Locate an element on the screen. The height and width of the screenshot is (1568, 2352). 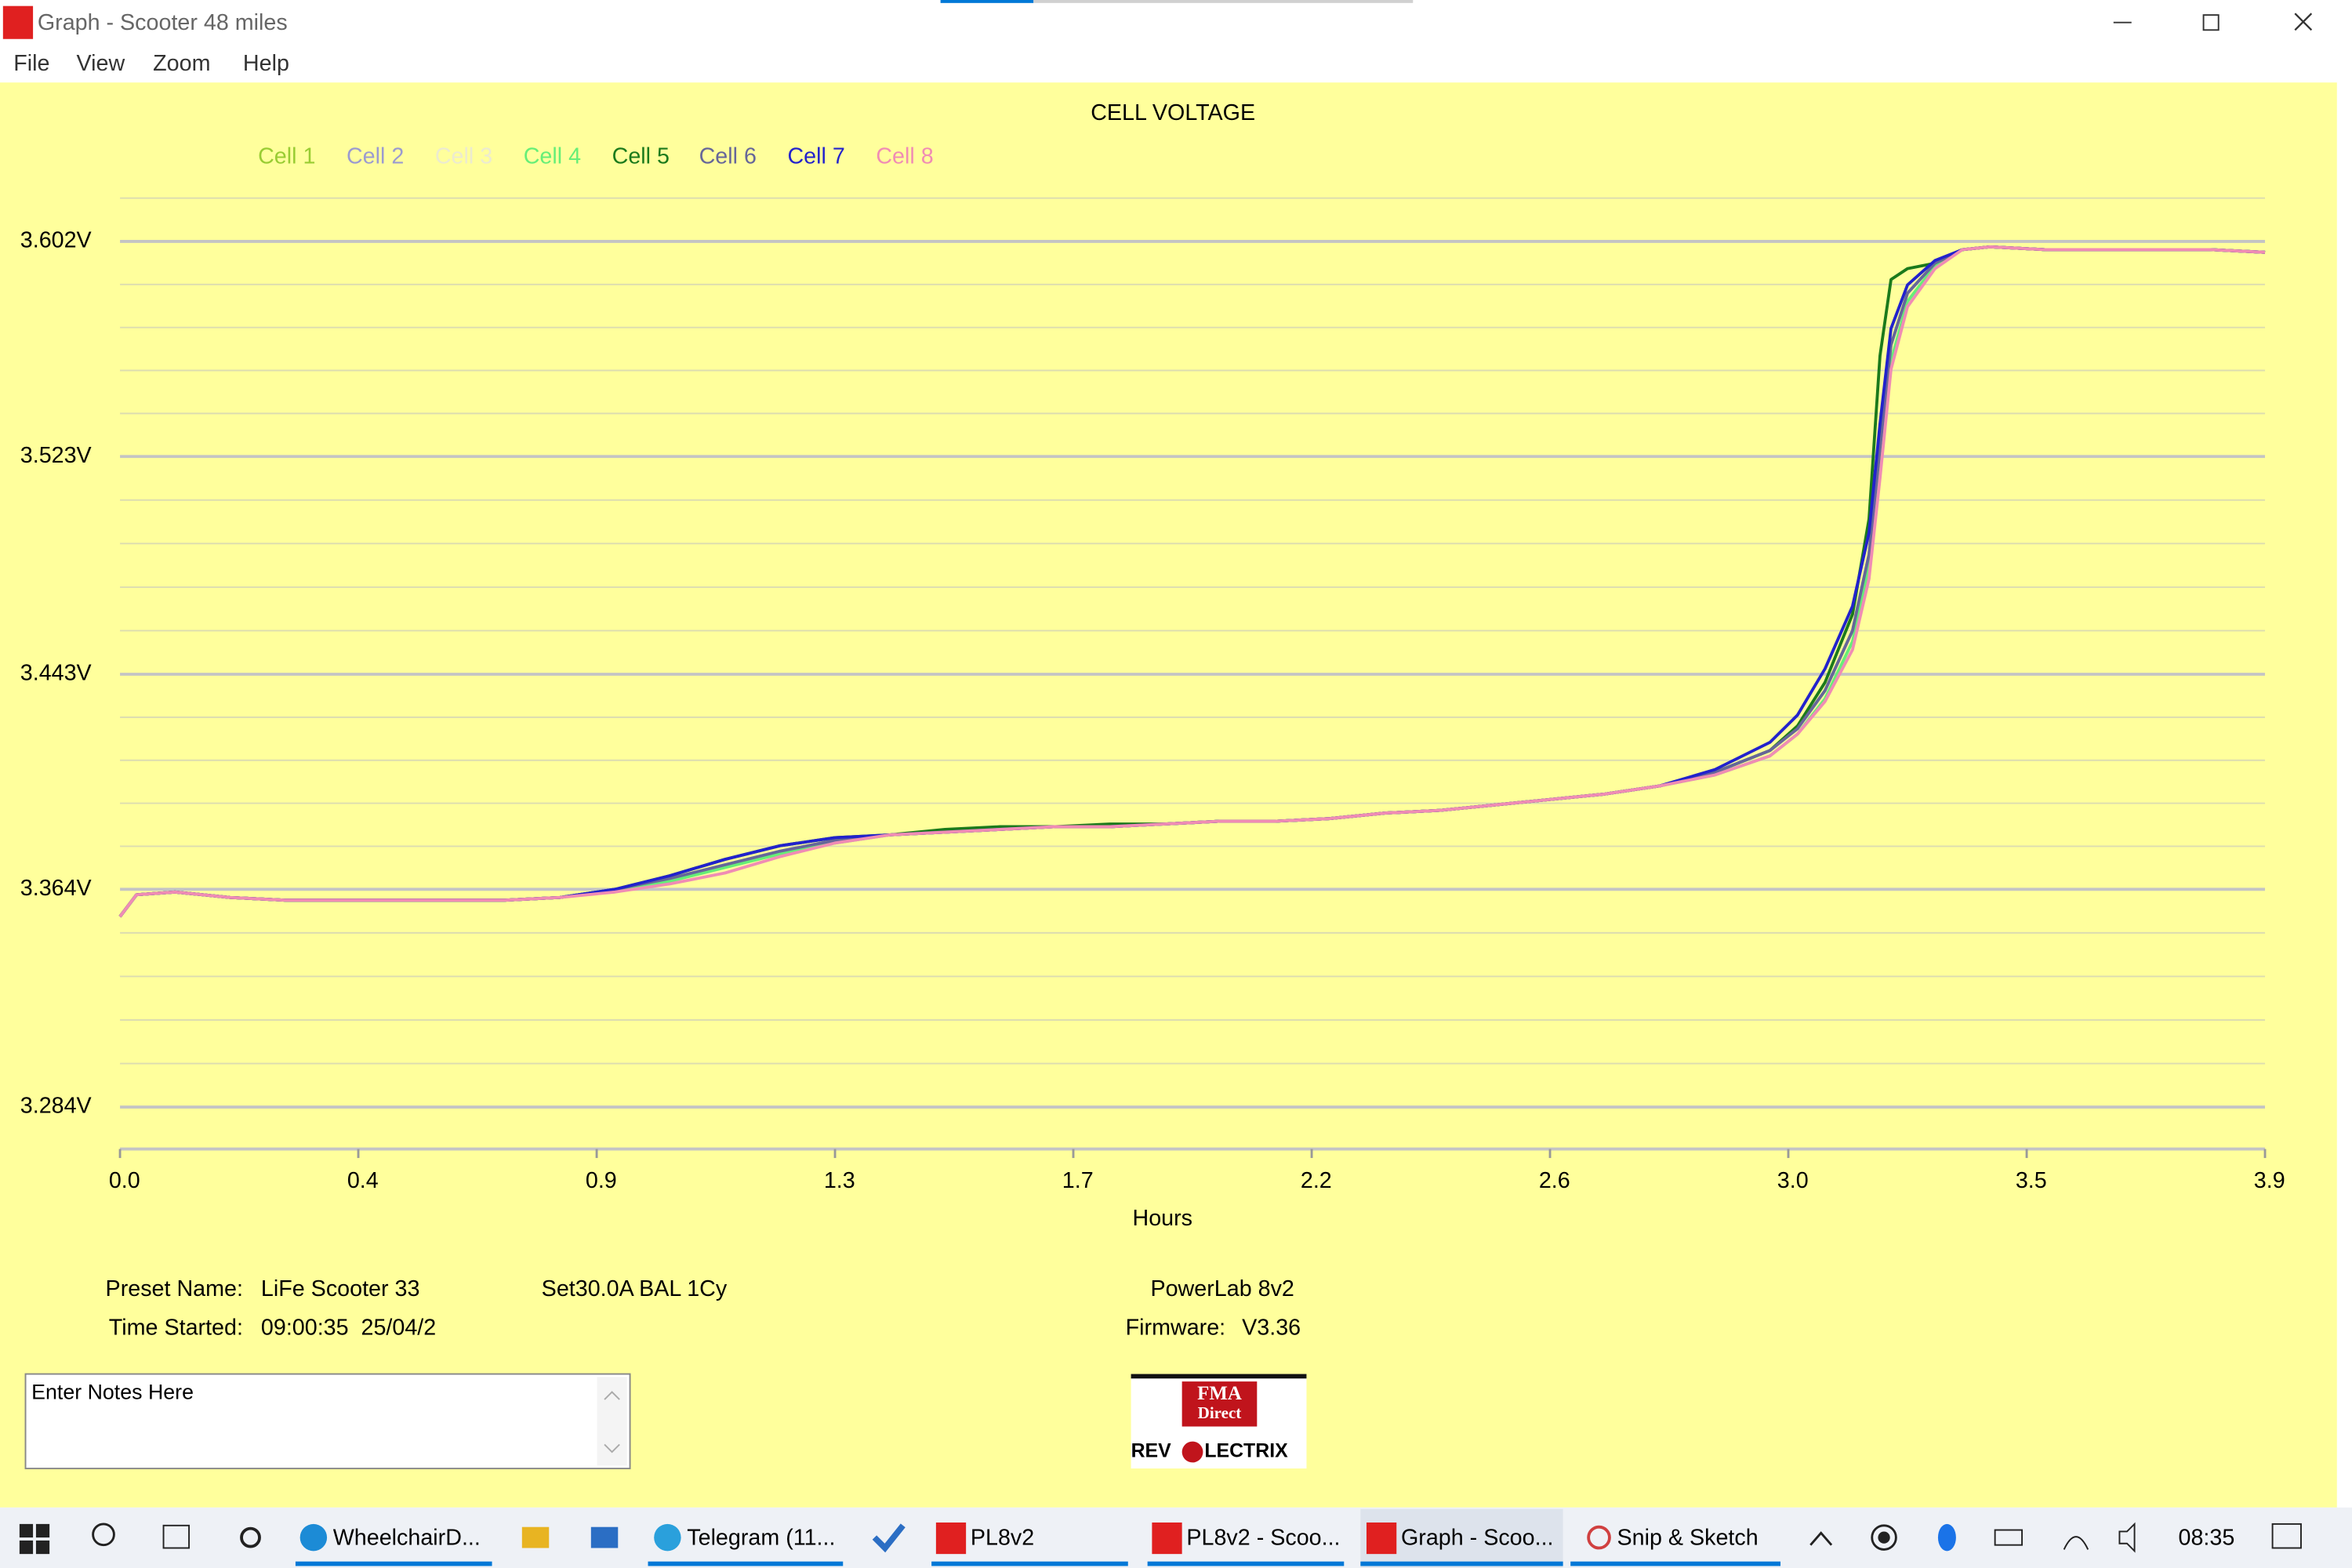
title-bar is located at coordinates (1176, 23).